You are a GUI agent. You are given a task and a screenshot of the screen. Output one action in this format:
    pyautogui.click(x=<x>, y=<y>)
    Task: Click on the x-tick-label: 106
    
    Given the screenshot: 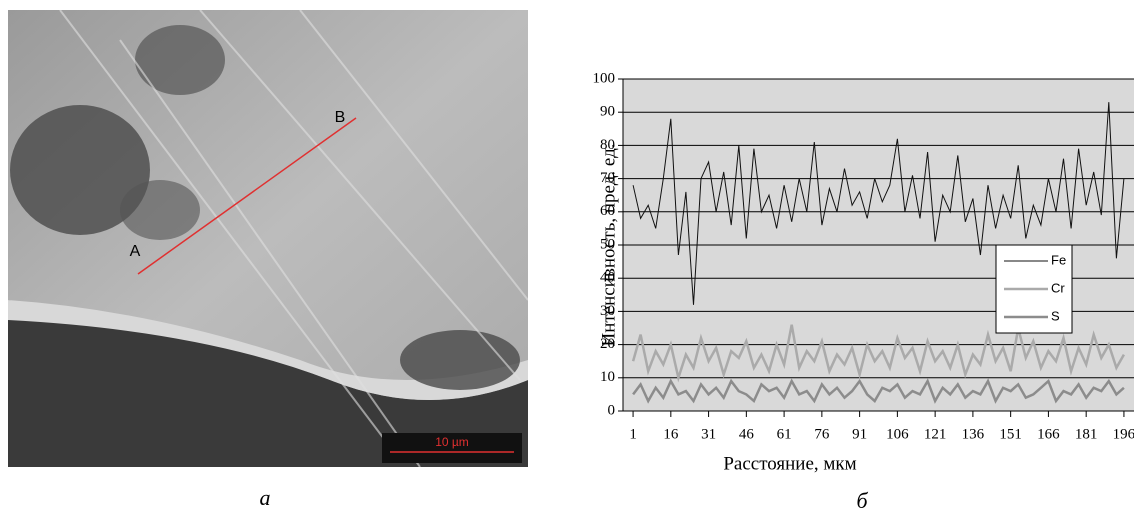 What is the action you would take?
    pyautogui.click(x=897, y=434)
    